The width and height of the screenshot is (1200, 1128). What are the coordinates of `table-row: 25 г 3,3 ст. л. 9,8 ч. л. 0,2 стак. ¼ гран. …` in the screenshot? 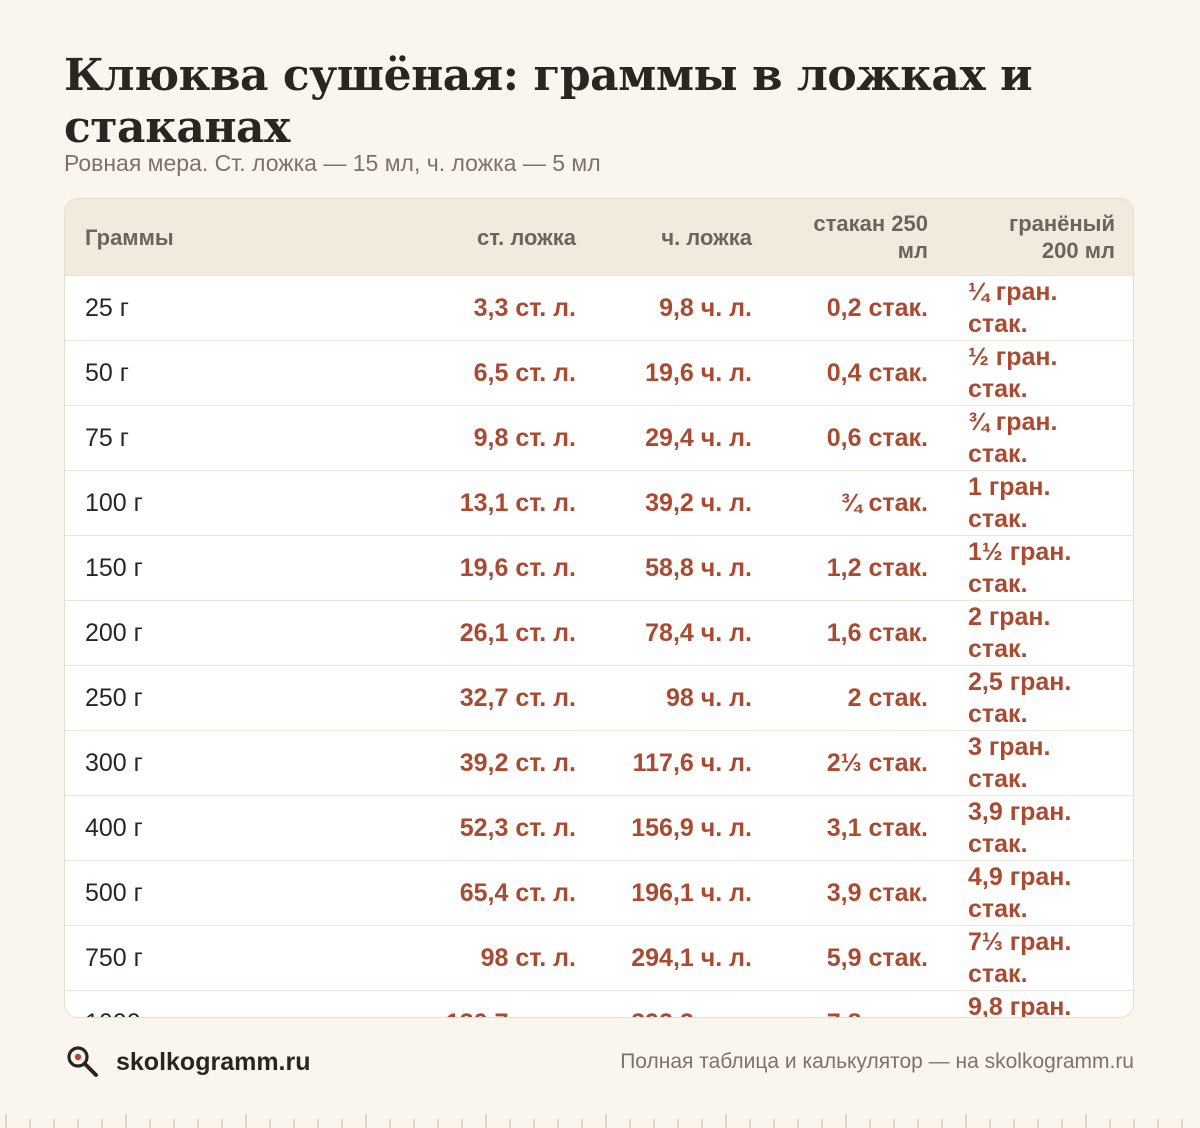 It's located at (599, 308).